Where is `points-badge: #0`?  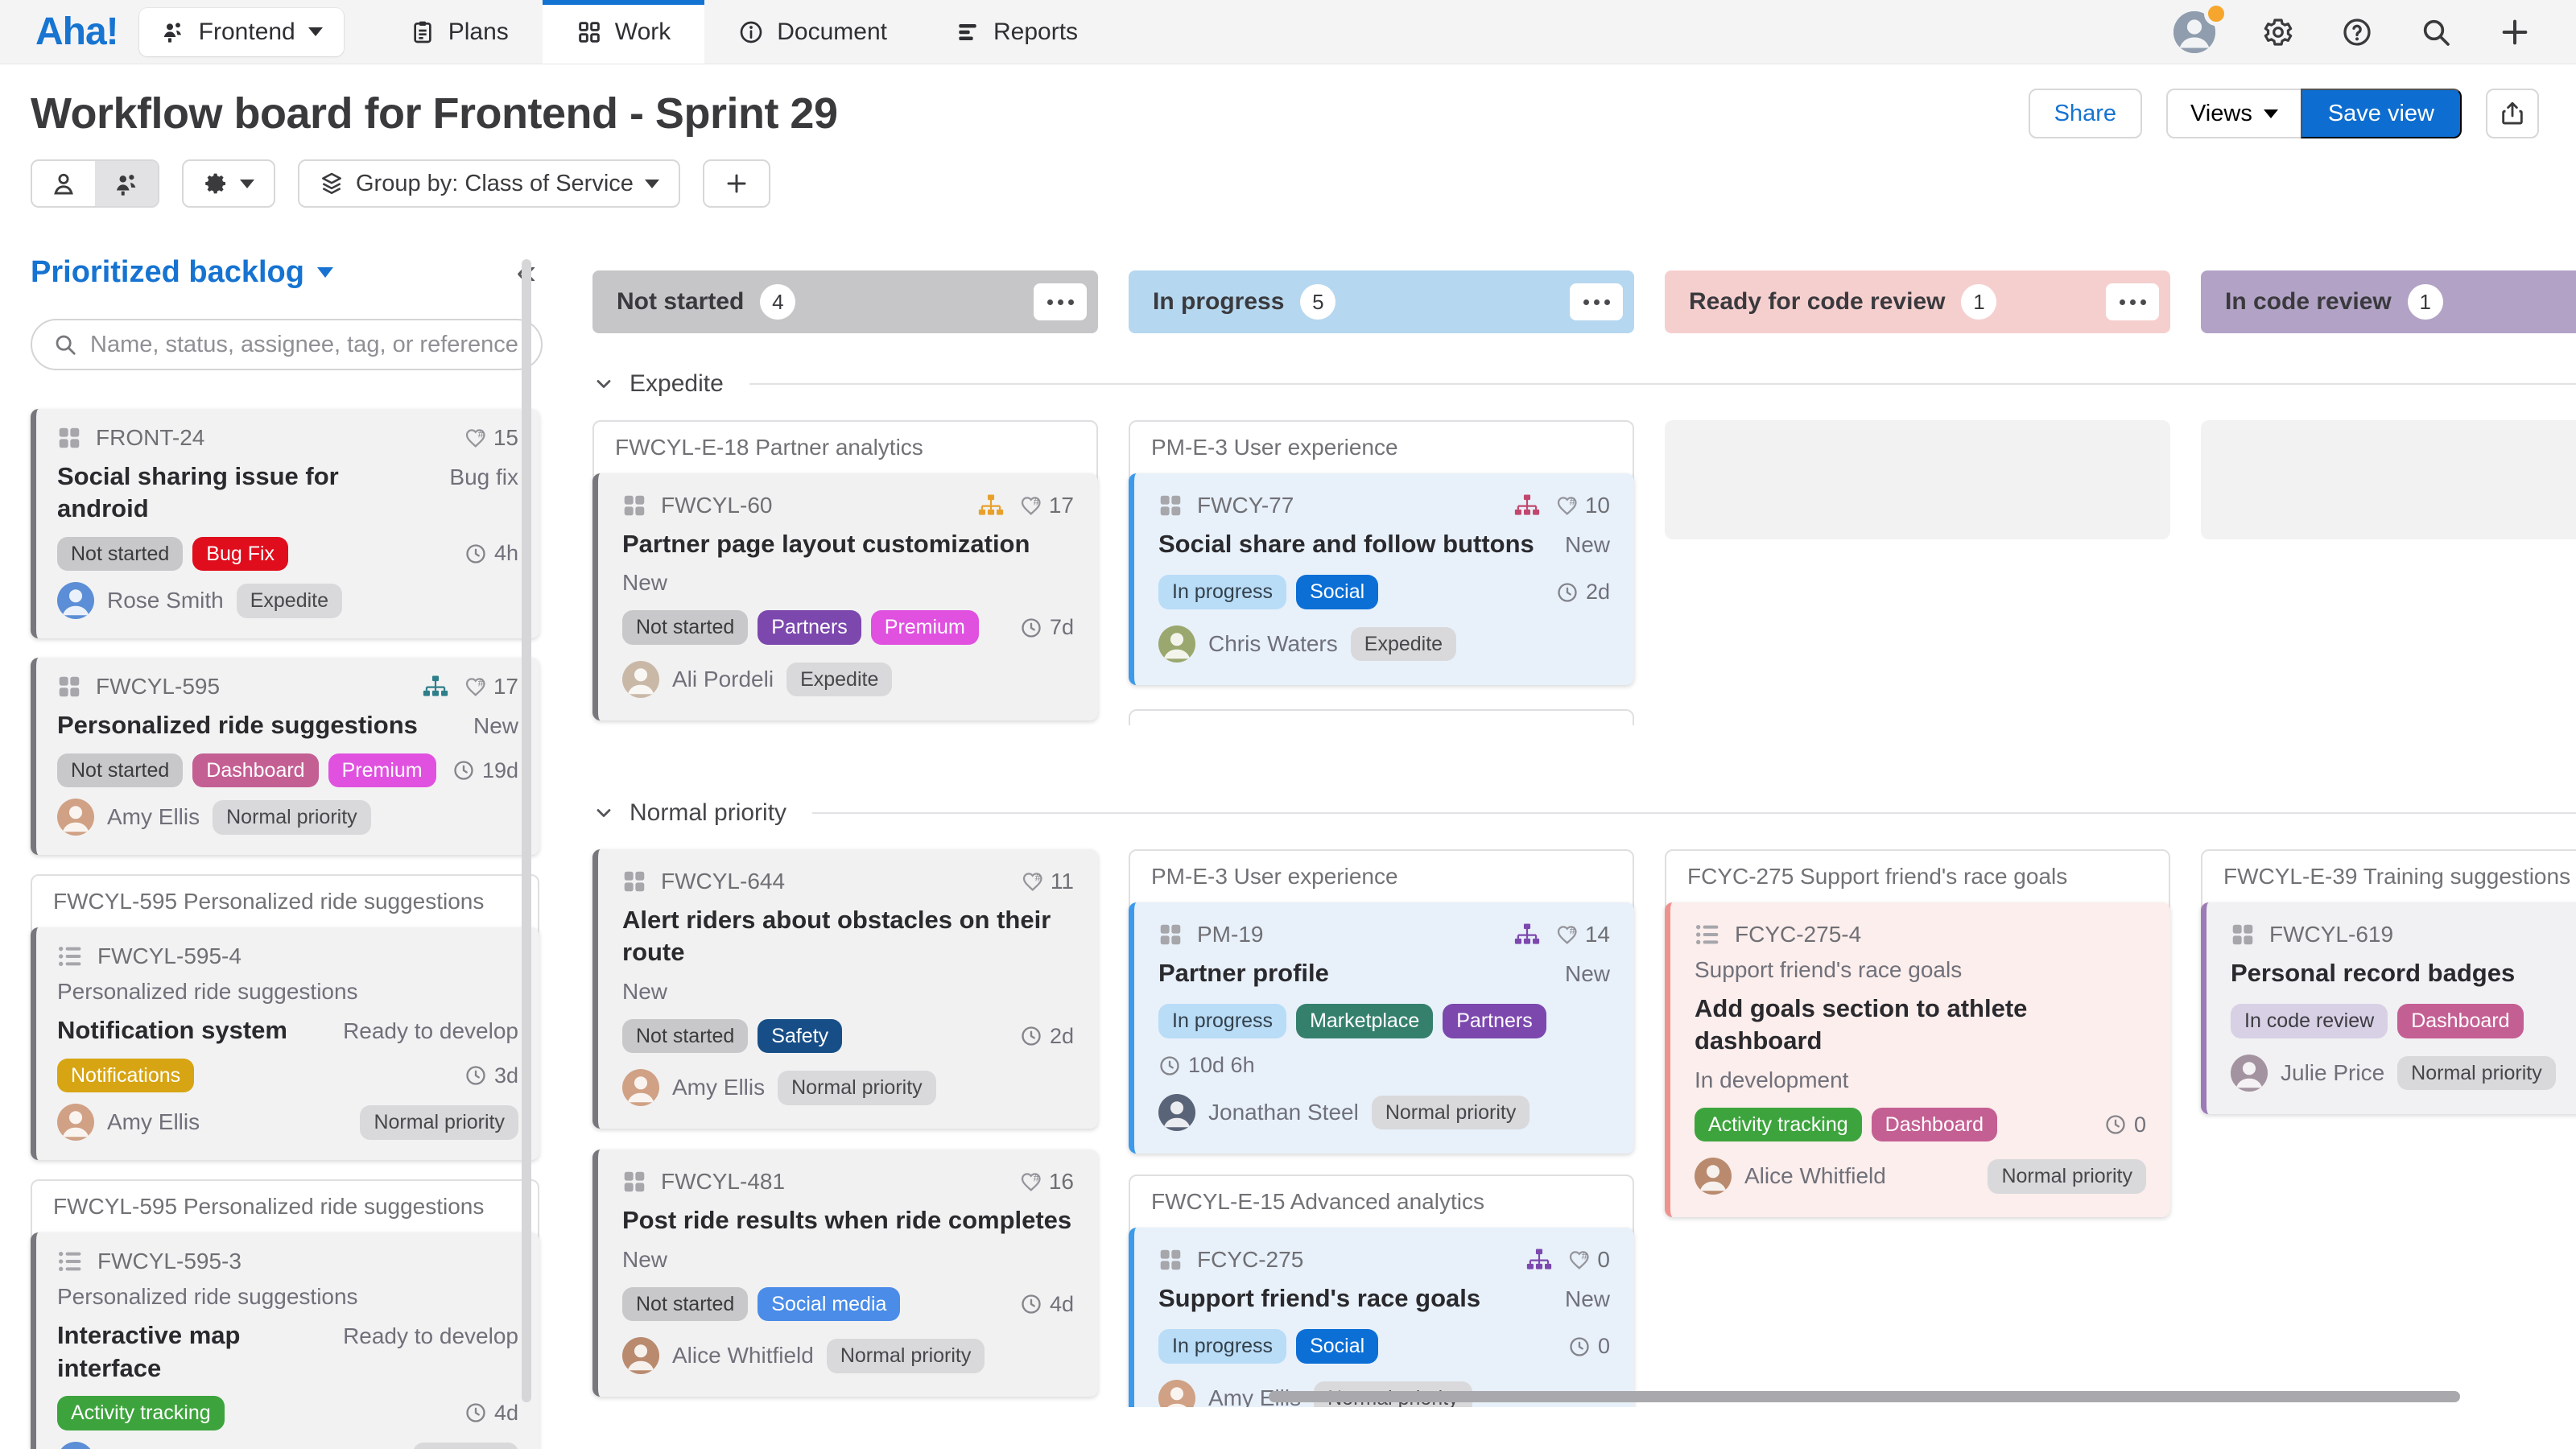 points-badge: #0 is located at coordinates (1589, 1260).